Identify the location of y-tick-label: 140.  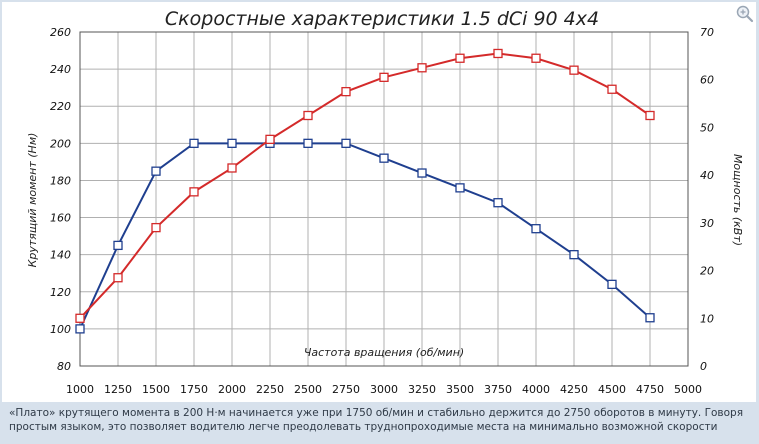
(60, 255).